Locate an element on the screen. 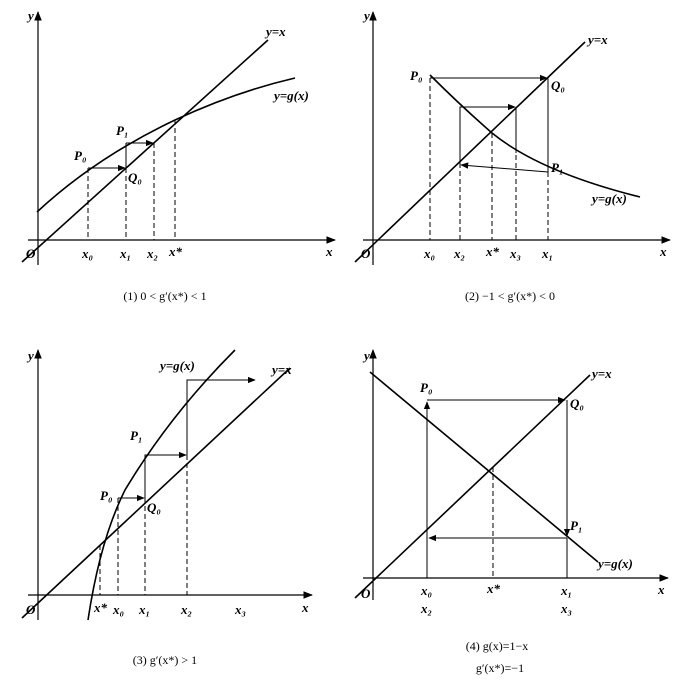 The image size is (696, 696). arrow is located at coordinates (504, 167).